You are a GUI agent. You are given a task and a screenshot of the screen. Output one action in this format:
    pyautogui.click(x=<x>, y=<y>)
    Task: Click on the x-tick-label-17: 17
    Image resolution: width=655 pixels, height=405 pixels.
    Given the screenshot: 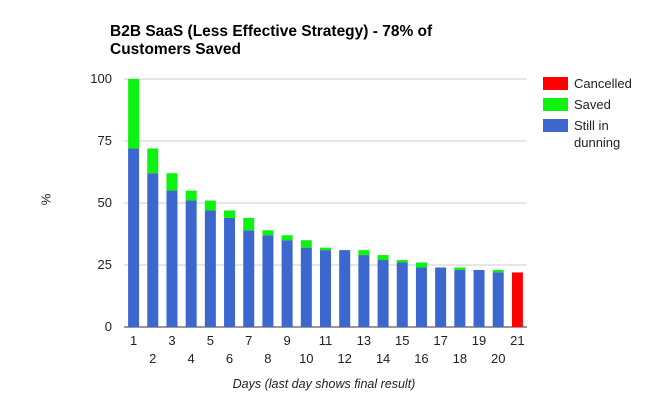 What is the action you would take?
    pyautogui.click(x=440, y=340)
    